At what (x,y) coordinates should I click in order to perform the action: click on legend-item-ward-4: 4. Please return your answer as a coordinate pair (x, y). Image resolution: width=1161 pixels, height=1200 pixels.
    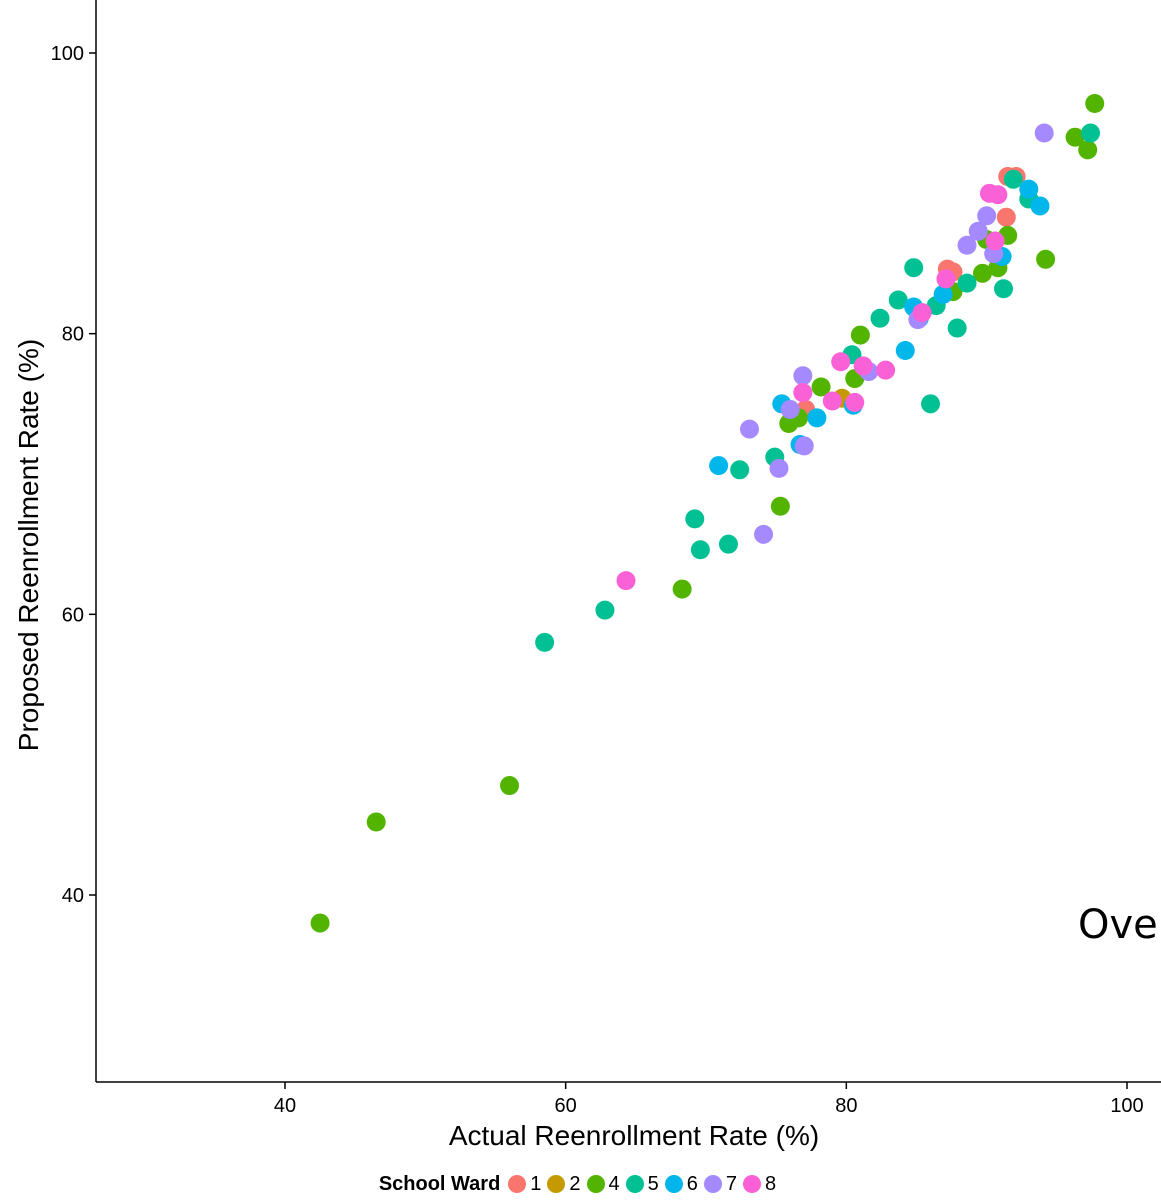
    Looking at the image, I should click on (603, 1184).